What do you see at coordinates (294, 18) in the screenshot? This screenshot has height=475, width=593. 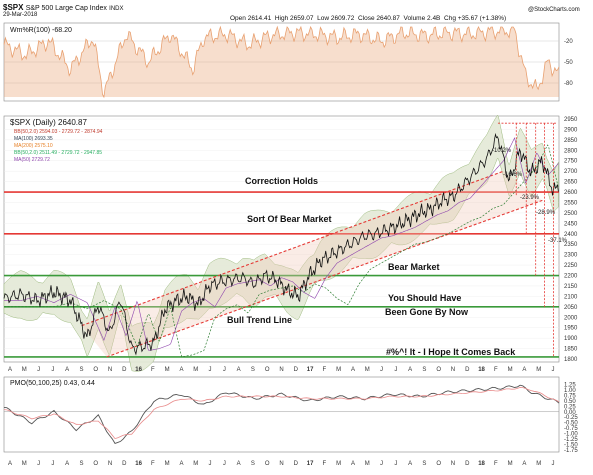 I see `high-value: High 2659.07` at bounding box center [294, 18].